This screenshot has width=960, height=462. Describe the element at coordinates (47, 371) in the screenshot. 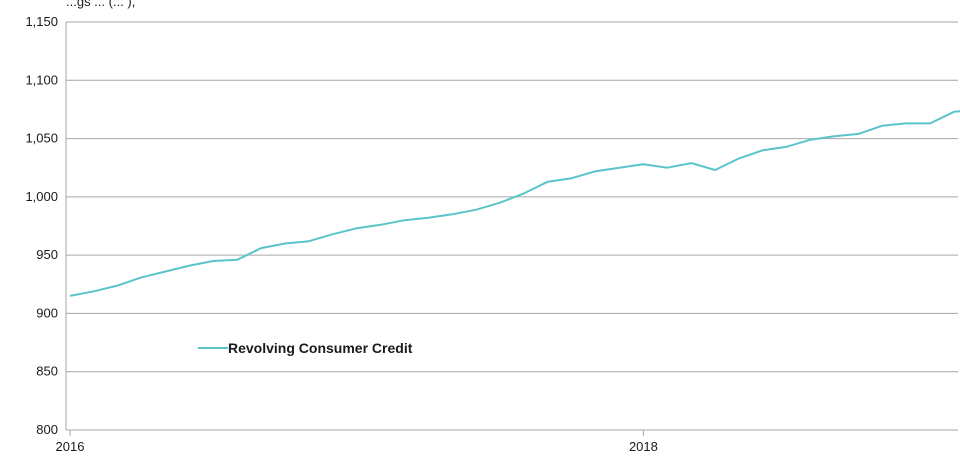

I see `y-tick-label: 850` at that location.